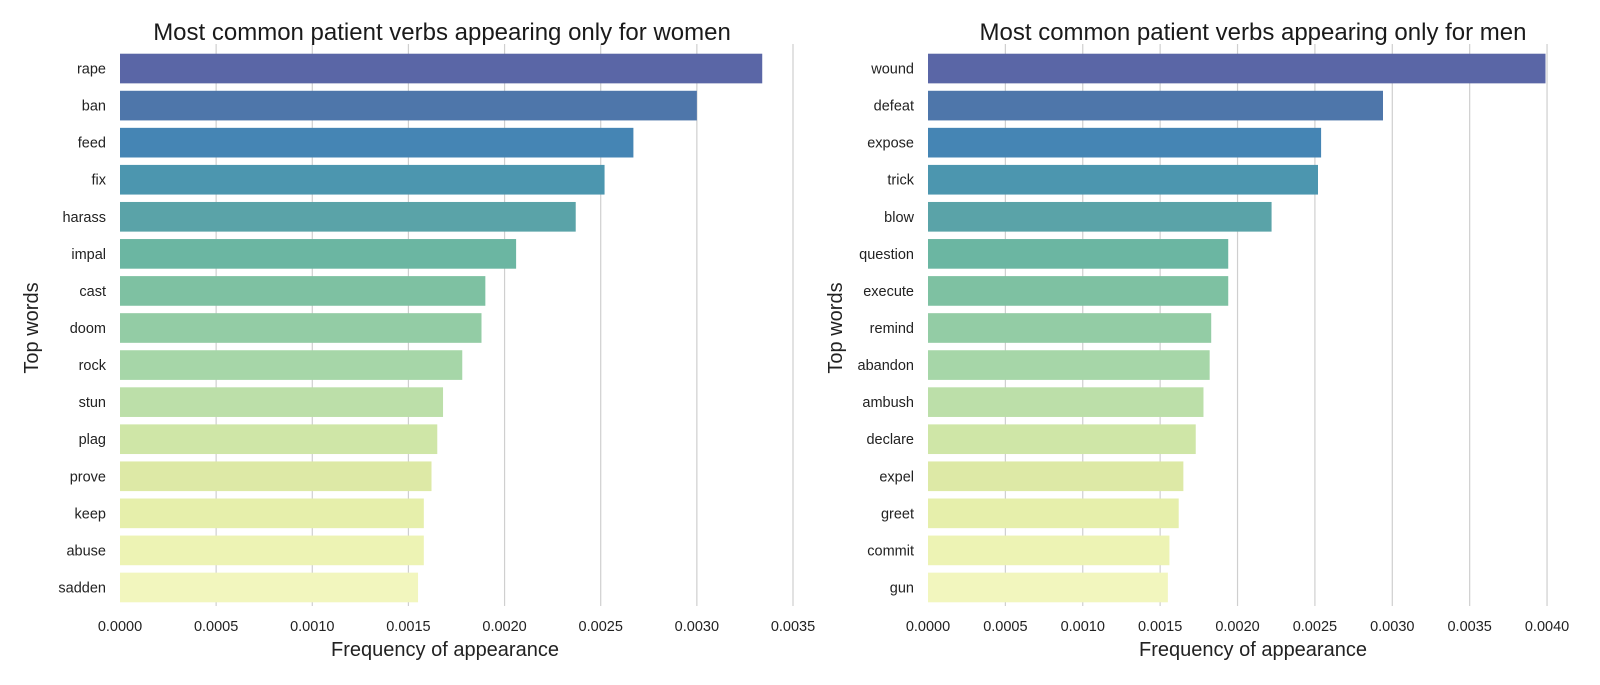 The width and height of the screenshot is (1600, 685). What do you see at coordinates (88, 255) in the screenshot?
I see `y-tick-label: impal` at bounding box center [88, 255].